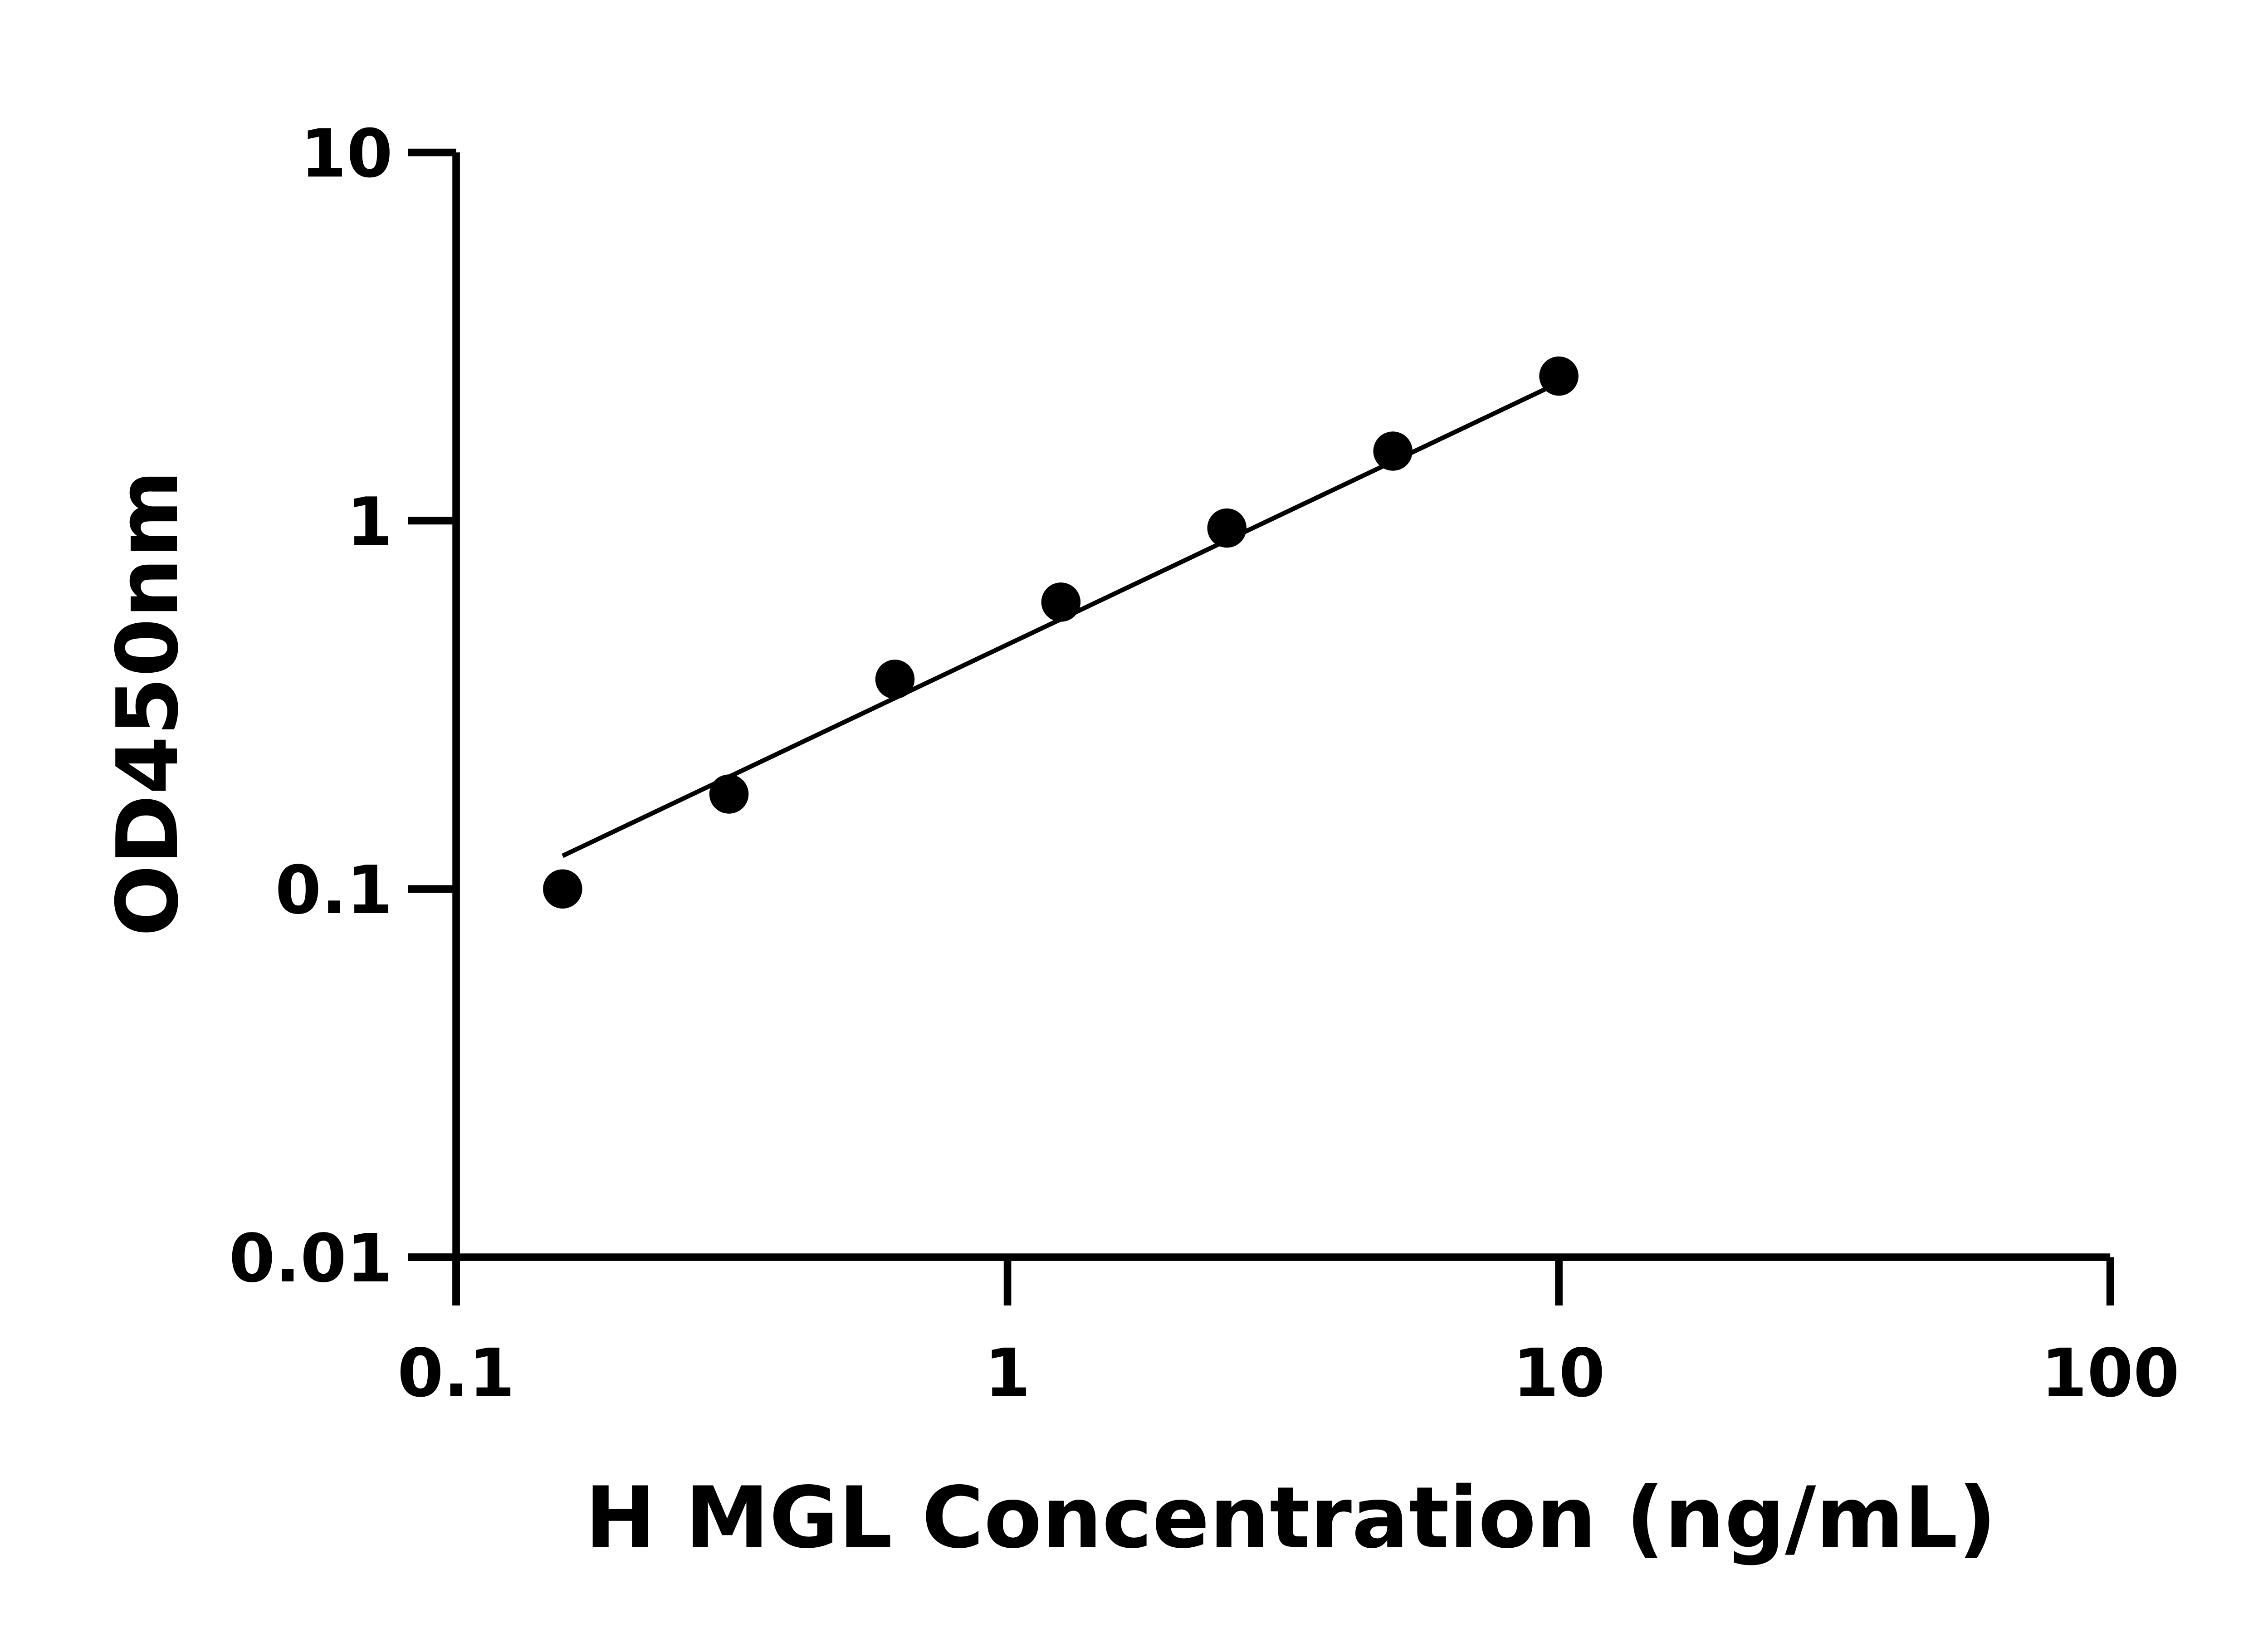 The width and height of the screenshot is (2268, 1633). What do you see at coordinates (1559, 1373) in the screenshot?
I see `x-tick-label: 10` at bounding box center [1559, 1373].